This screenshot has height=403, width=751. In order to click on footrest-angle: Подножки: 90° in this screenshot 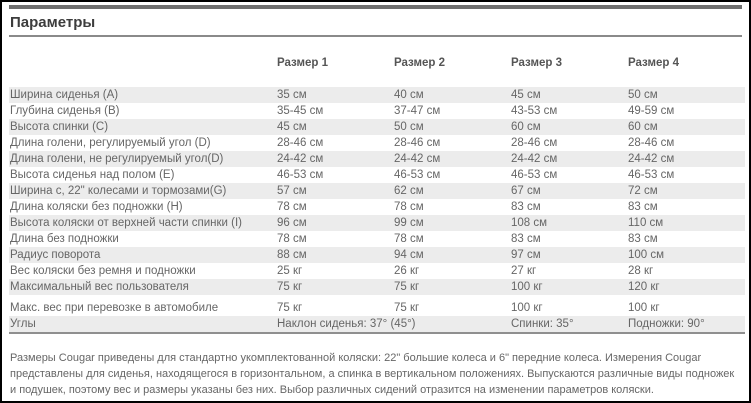, I will do `click(686, 325)`.